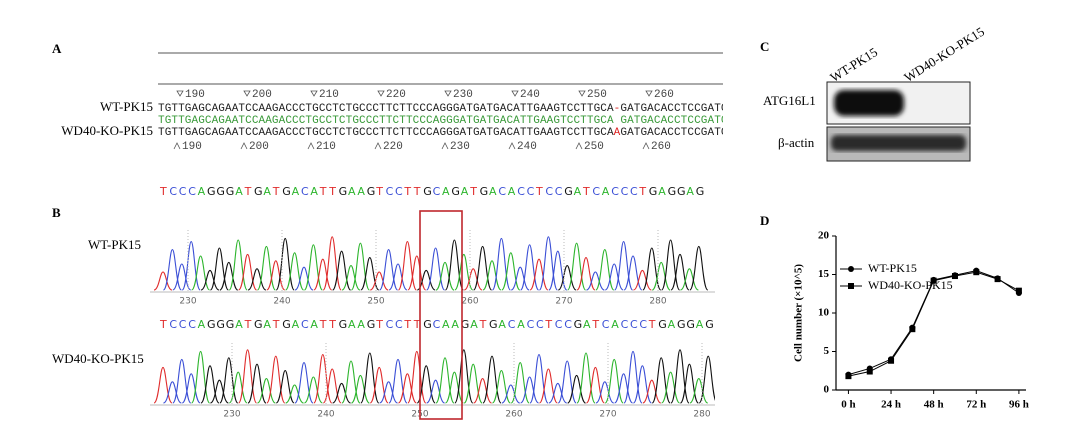  I want to click on y-tick-label: 10, so click(824, 313).